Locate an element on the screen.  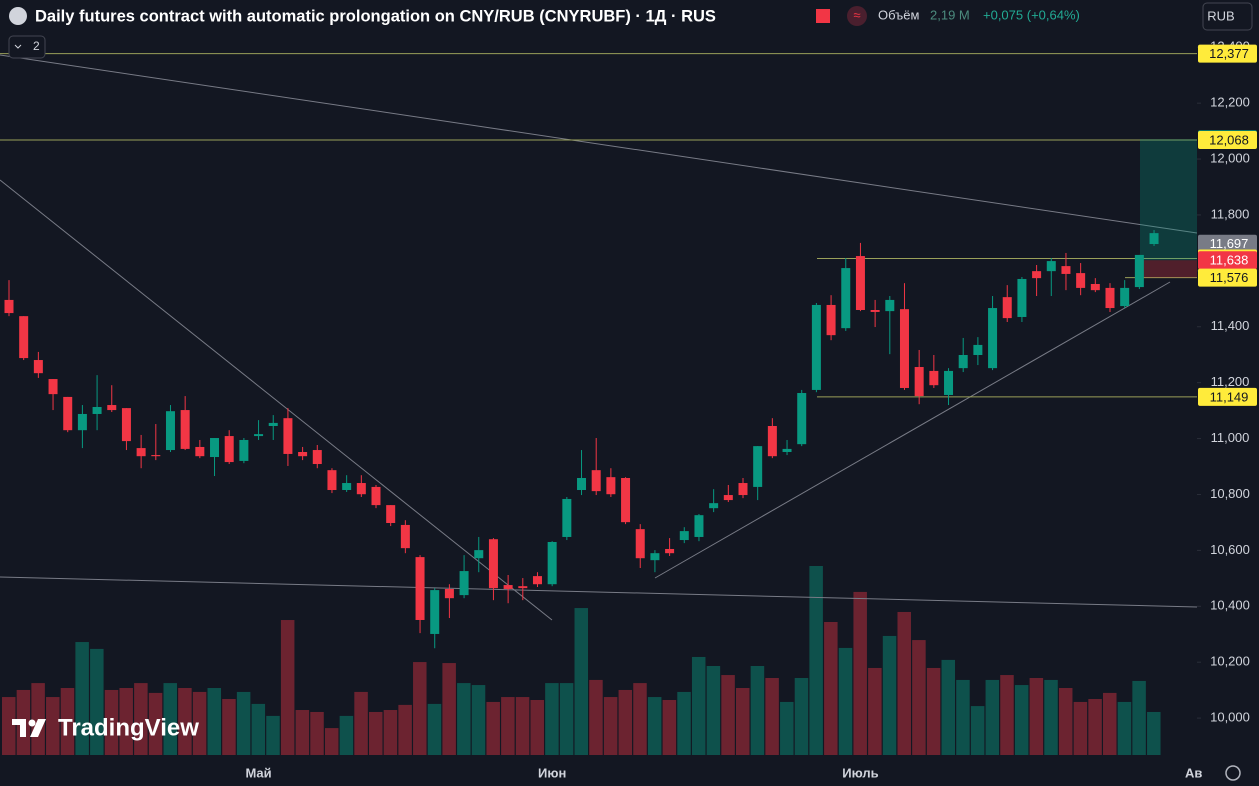
price-label: 12,377 is located at coordinates (1229, 53).